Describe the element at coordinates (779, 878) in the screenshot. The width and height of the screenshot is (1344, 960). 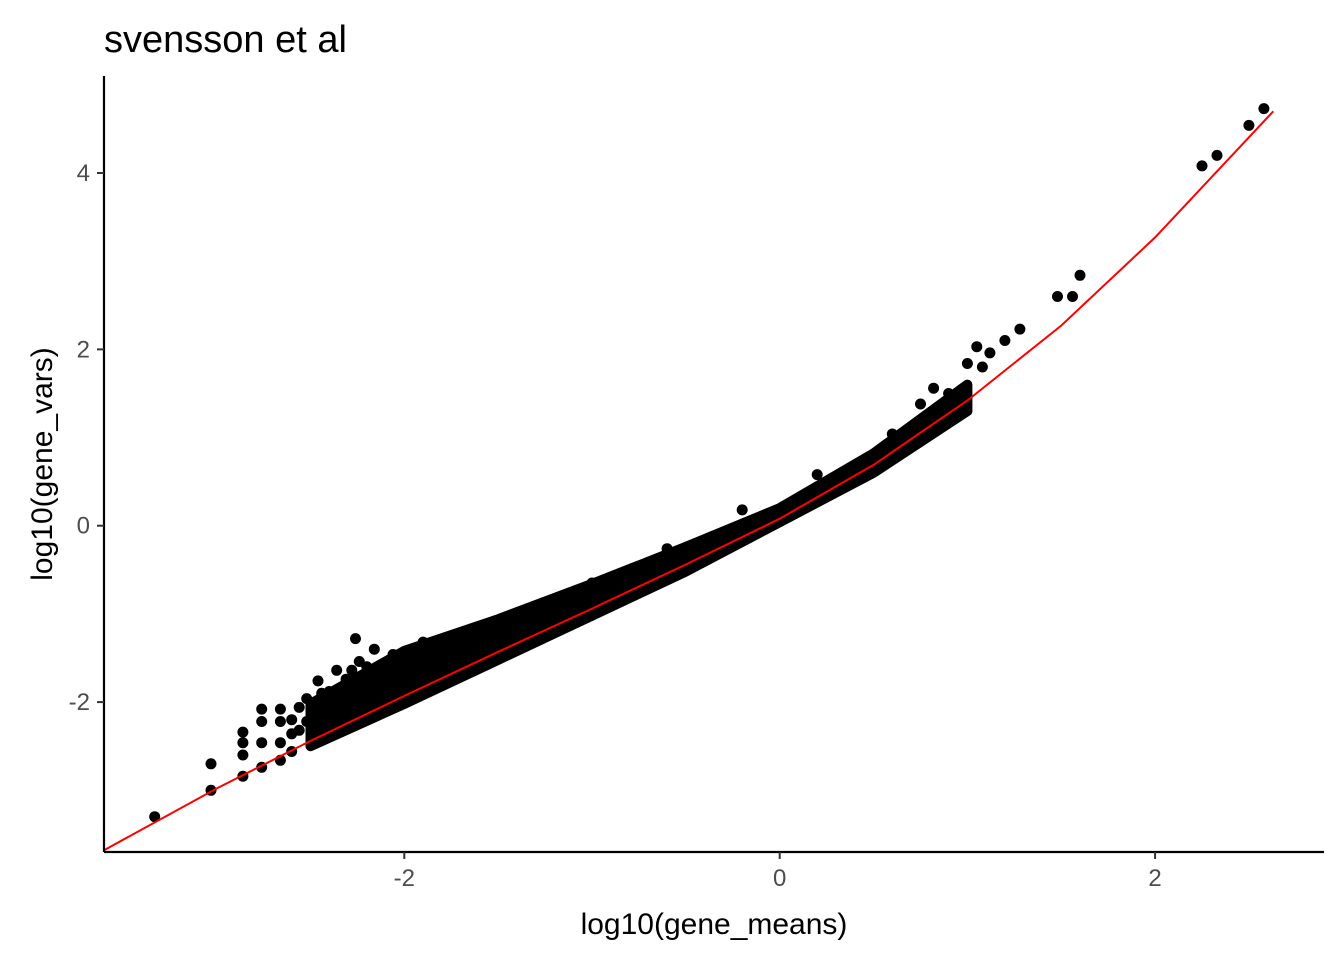
I see `x-tick-label: 0` at that location.